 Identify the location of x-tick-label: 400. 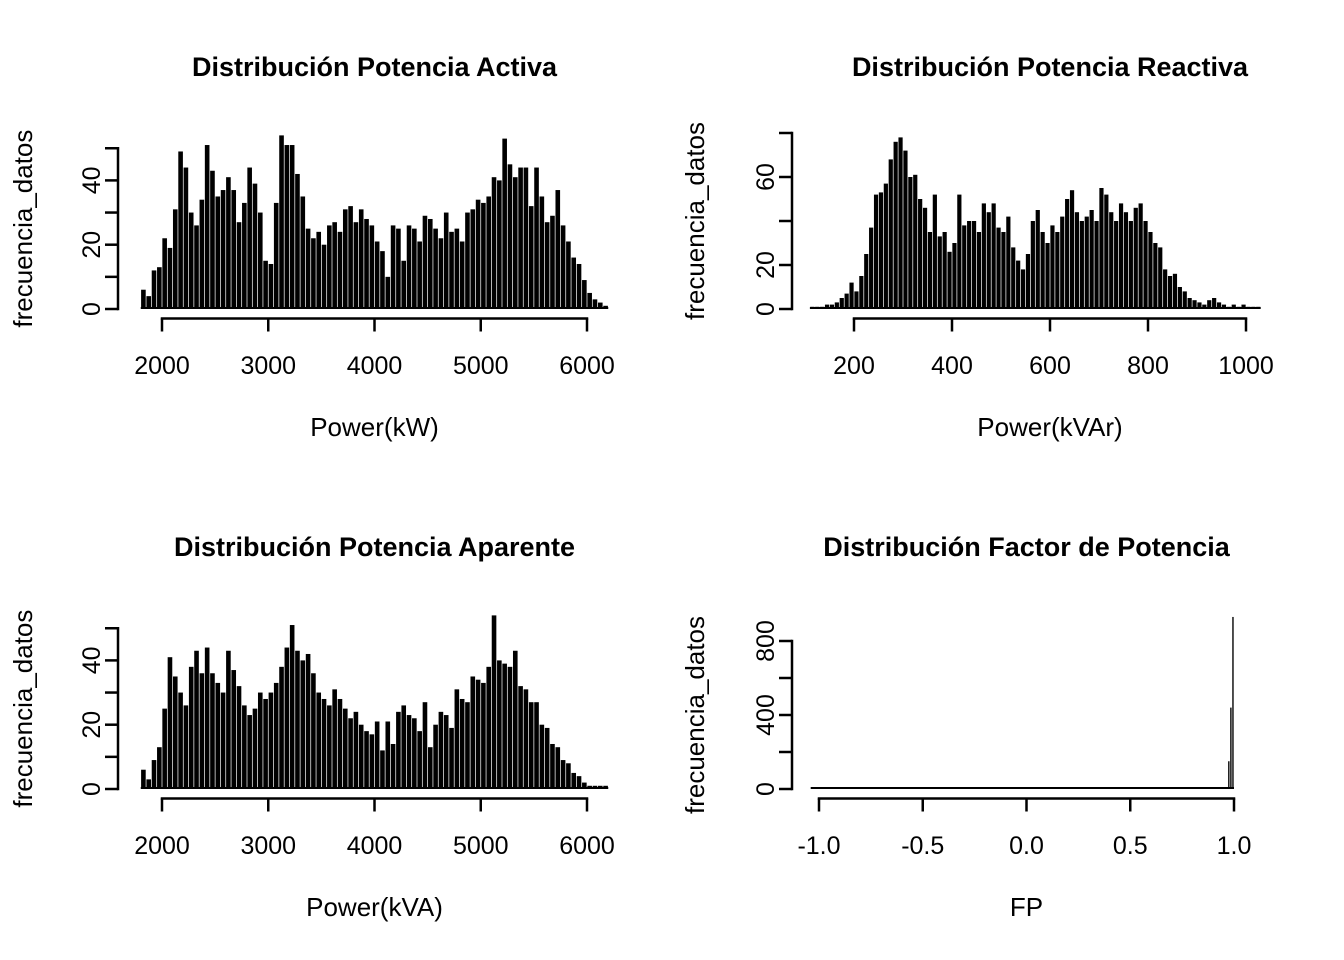
(952, 366).